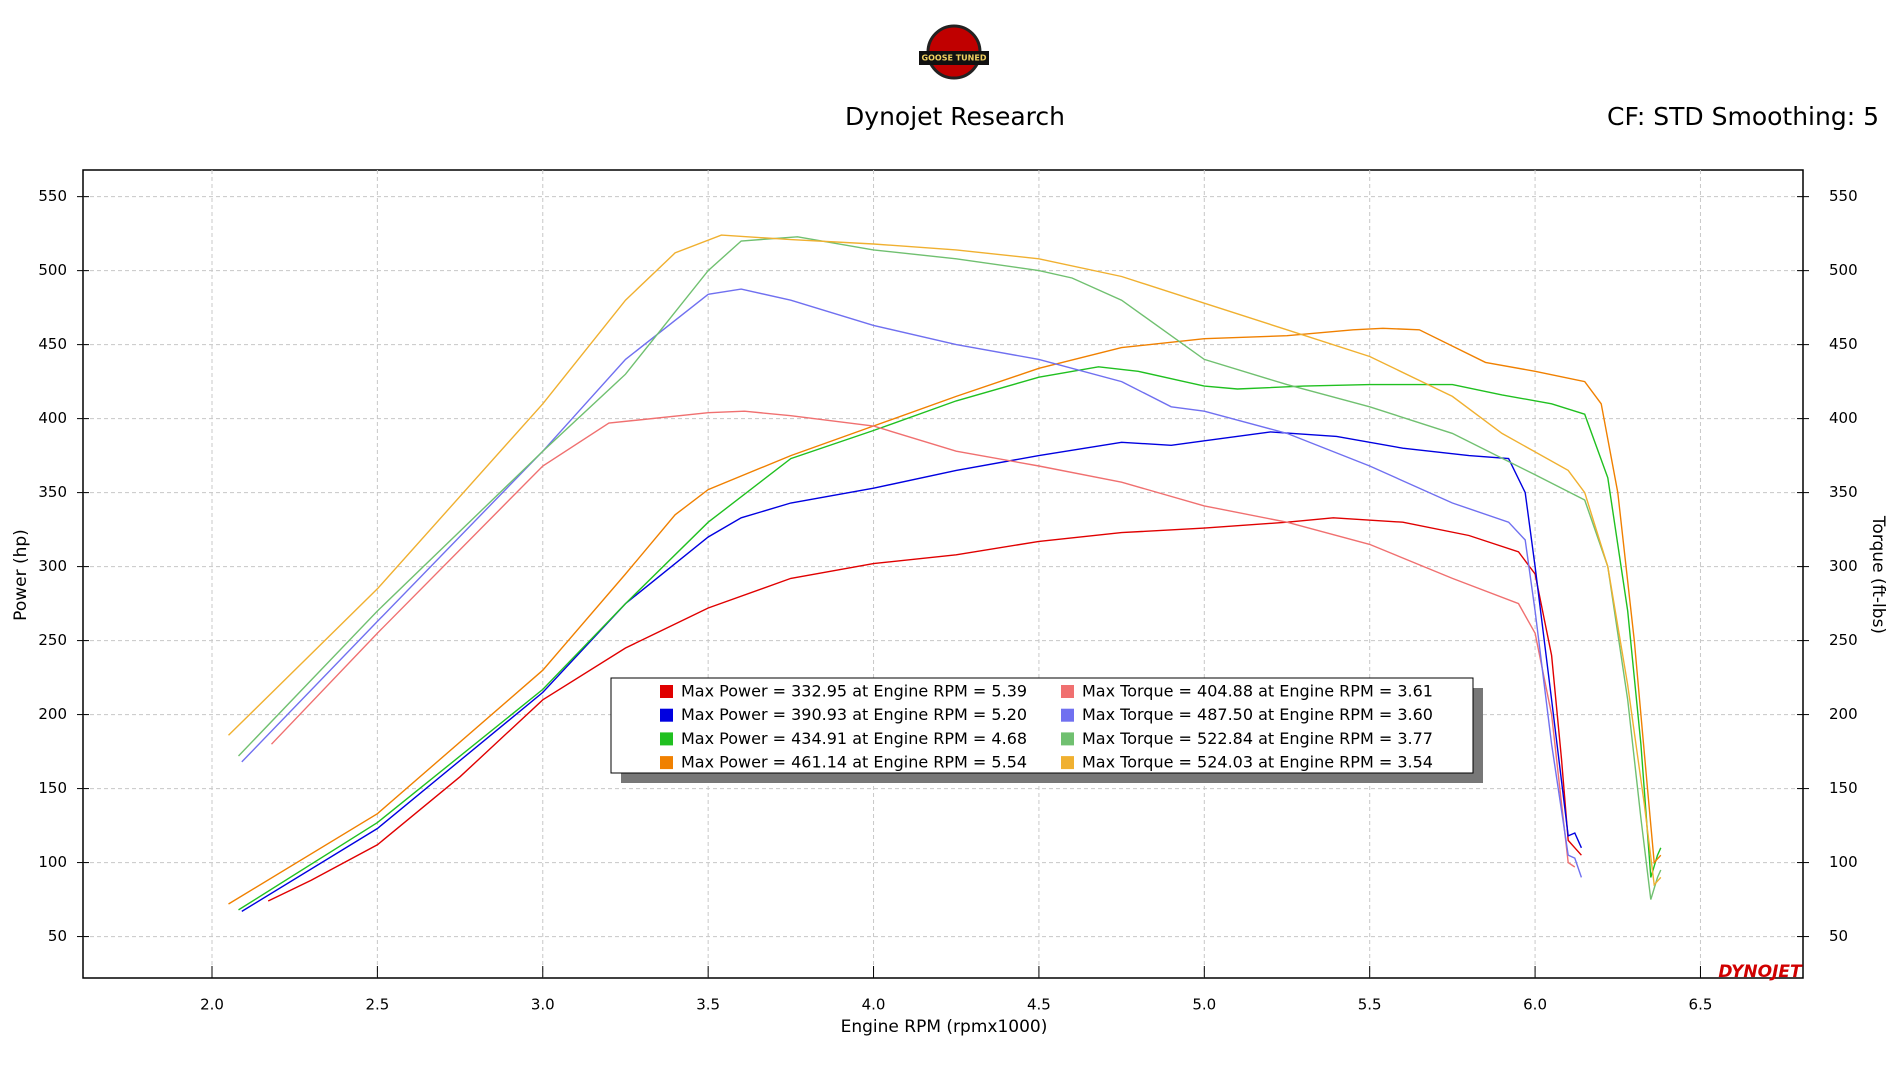 This screenshot has width=1900, height=1068. Describe the element at coordinates (874, 1005) in the screenshot. I see `x-tick-label: 4.0` at that location.